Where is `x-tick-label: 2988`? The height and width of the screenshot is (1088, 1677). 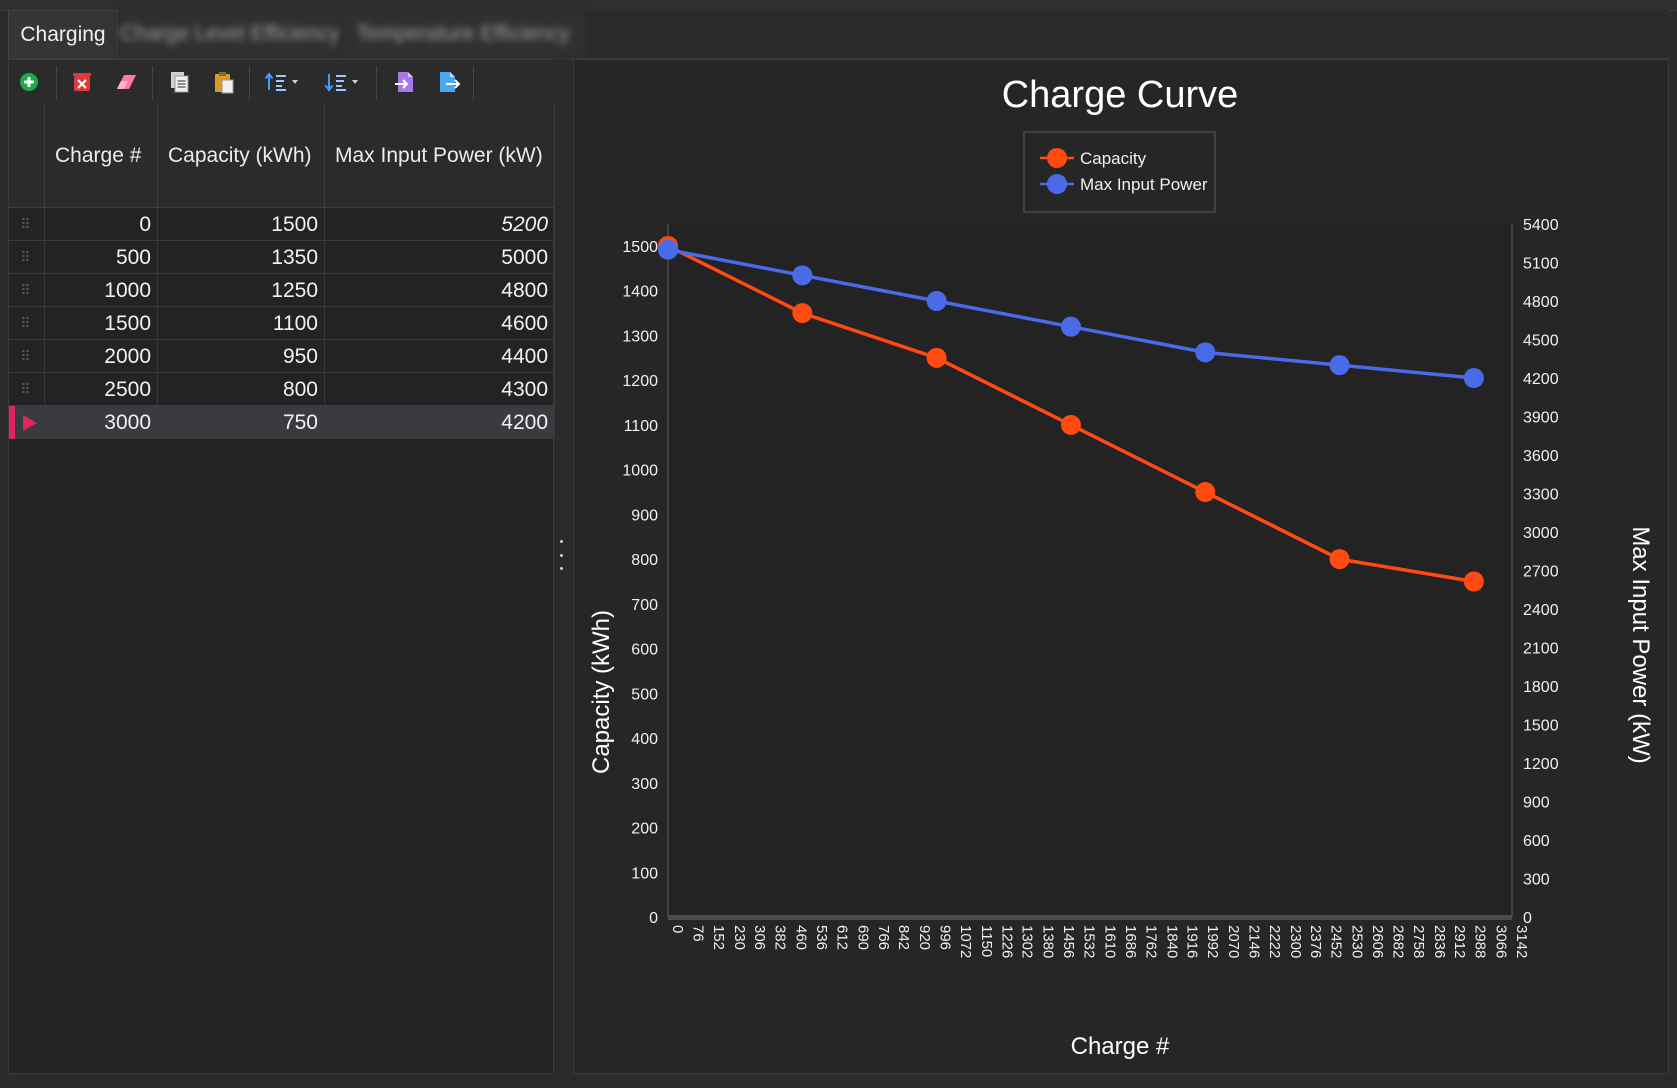
x-tick-label: 2988 is located at coordinates (1480, 941).